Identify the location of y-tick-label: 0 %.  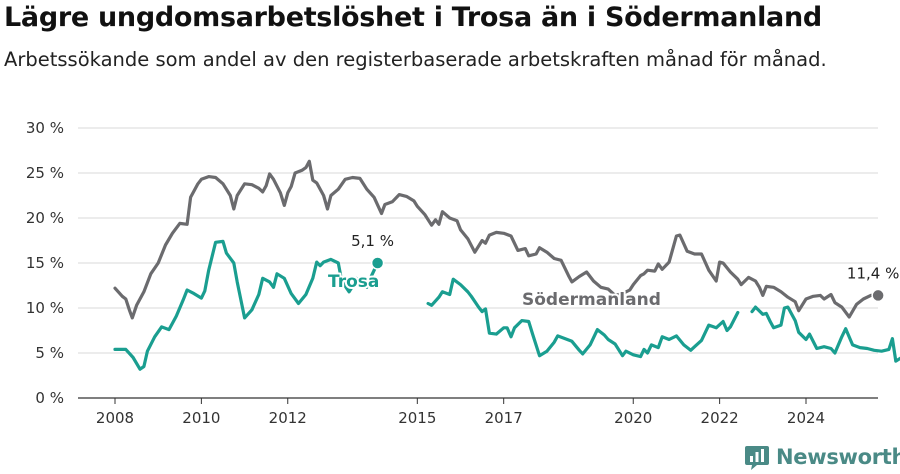
(49, 398).